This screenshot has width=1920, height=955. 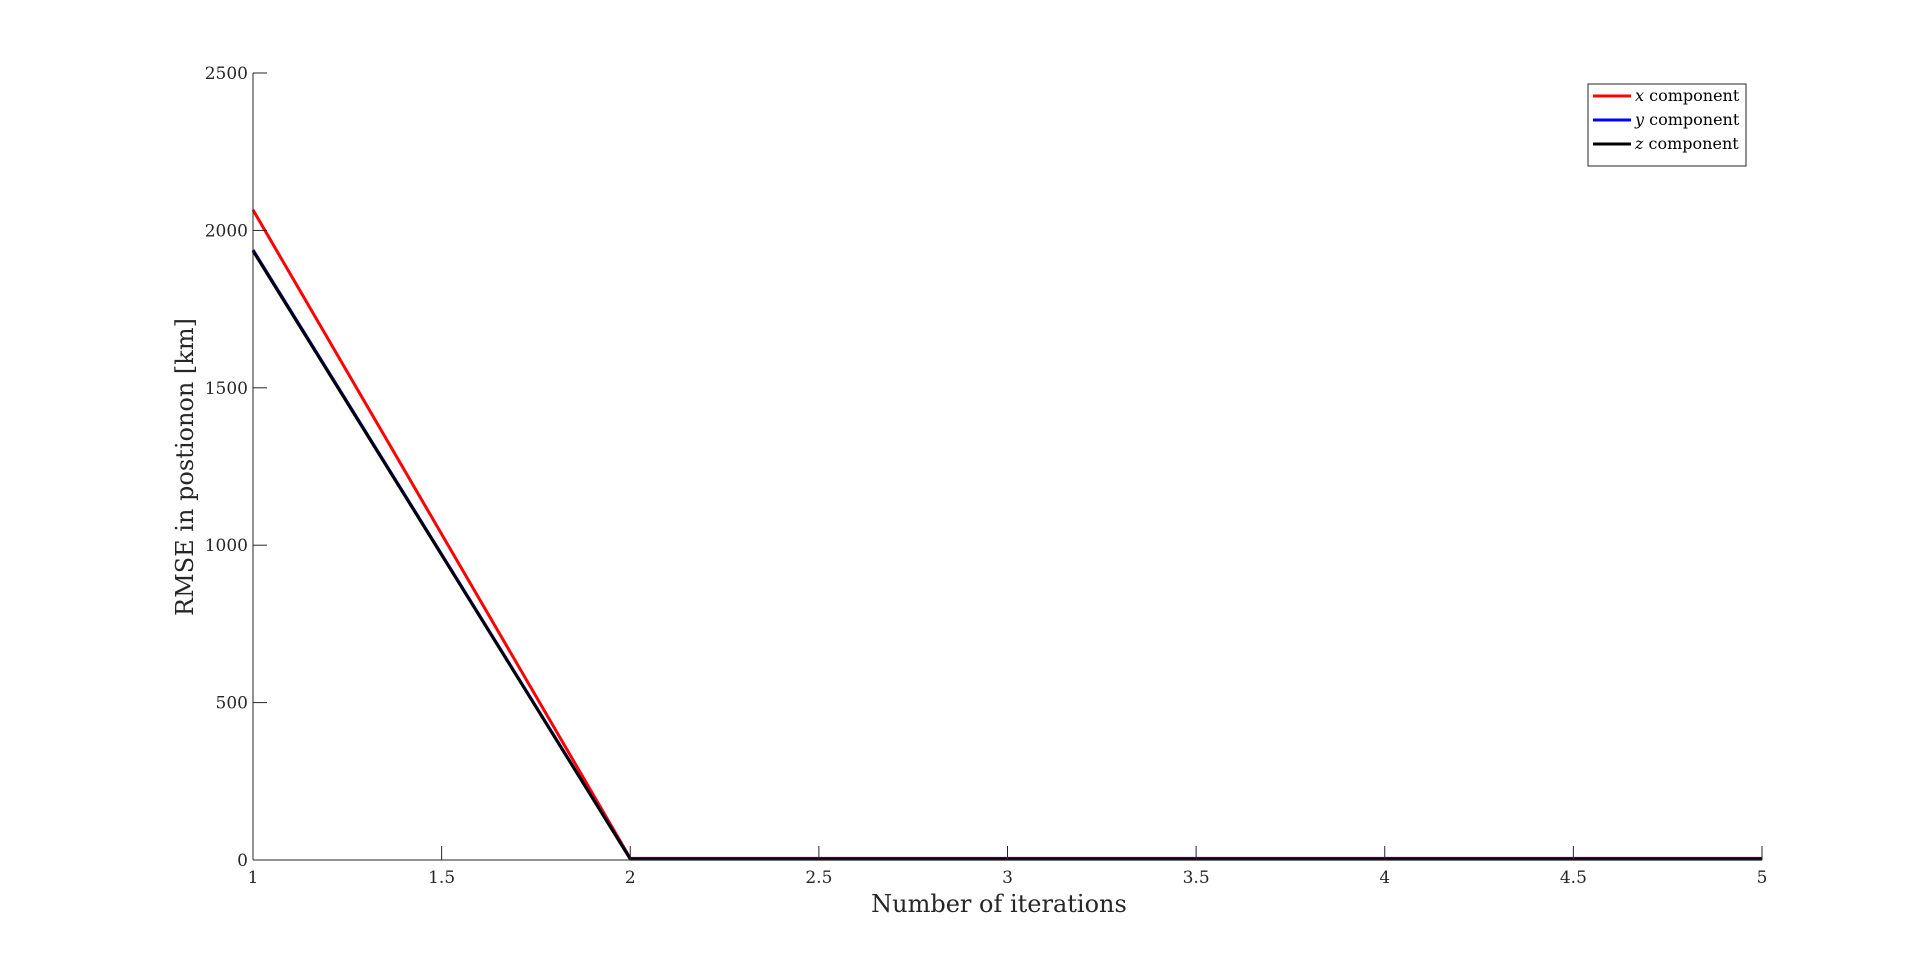 What do you see at coordinates (1762, 878) in the screenshot?
I see `x-tick-label: 5` at bounding box center [1762, 878].